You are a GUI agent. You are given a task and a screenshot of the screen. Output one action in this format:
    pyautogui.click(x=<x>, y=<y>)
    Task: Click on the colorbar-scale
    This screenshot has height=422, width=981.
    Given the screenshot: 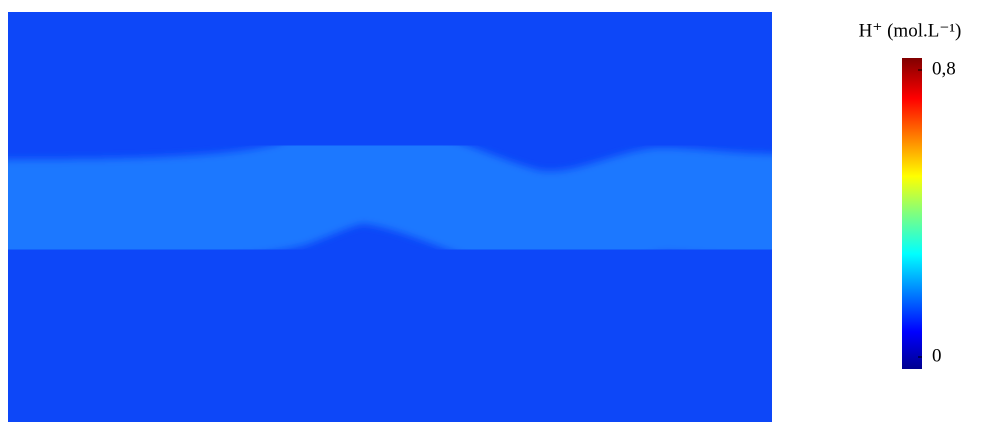 What is the action you would take?
    pyautogui.click(x=912, y=213)
    